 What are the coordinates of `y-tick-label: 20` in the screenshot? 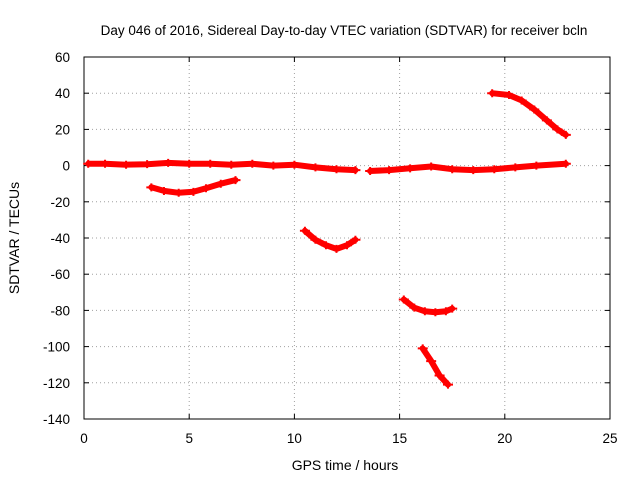 It's located at (62, 129).